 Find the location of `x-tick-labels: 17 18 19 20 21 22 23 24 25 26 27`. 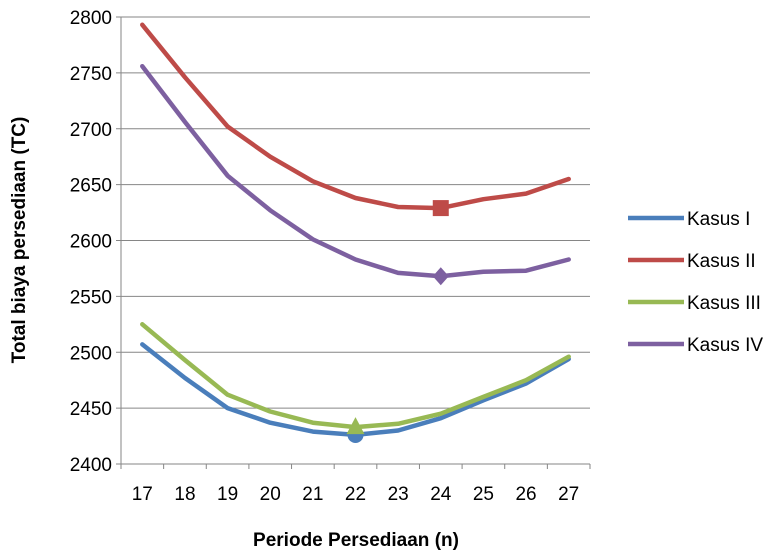

x-tick-labels: 17 18 19 20 21 22 23 24 25 26 27 is located at coordinates (356, 494).